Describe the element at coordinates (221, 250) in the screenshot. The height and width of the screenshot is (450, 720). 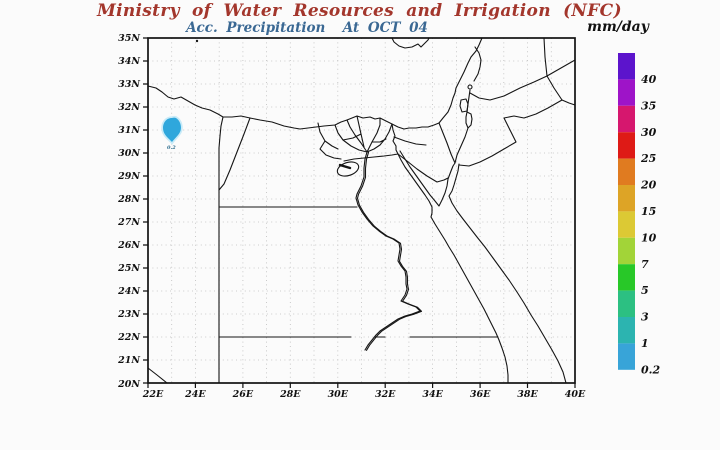
I see `libya-egypt-border` at that location.